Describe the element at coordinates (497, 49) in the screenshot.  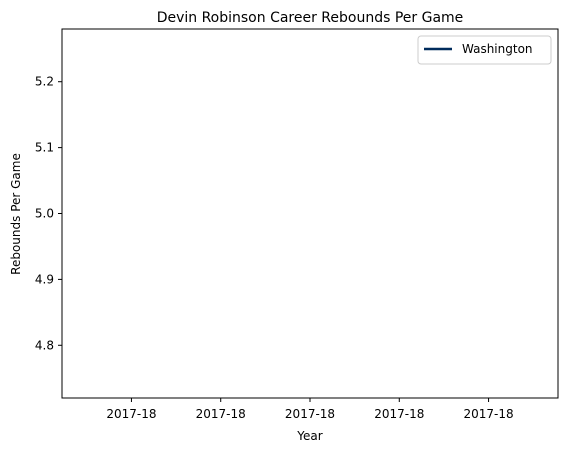
I see `legend-label-washington: Washington` at that location.